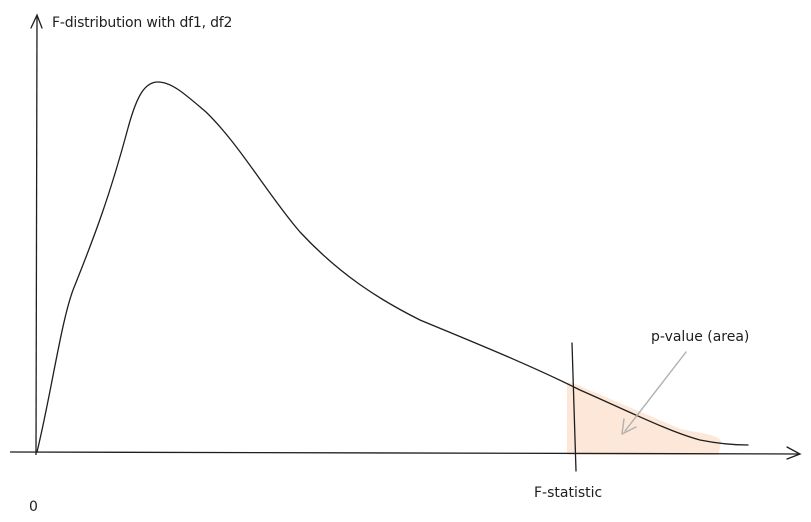  Describe the element at coordinates (655, 391) in the screenshot. I see `p-value-annotation-arrow` at that location.